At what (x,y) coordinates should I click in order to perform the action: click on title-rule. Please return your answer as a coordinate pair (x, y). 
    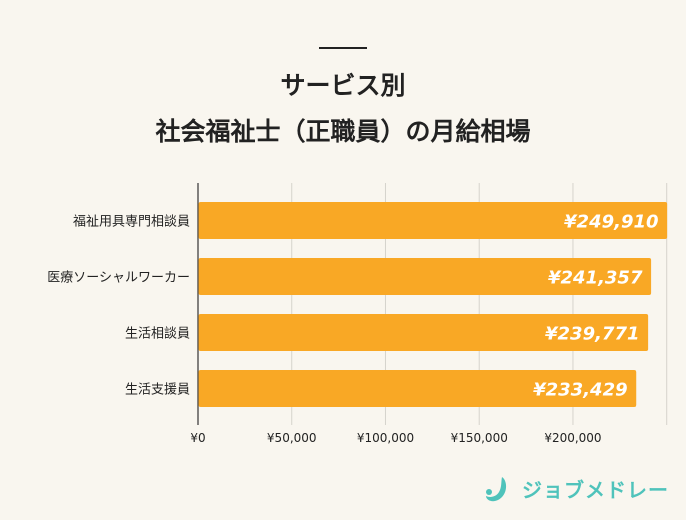
    Looking at the image, I should click on (343, 48).